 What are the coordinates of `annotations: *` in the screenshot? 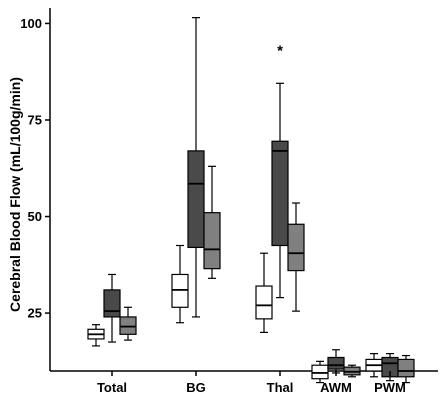 It's located at (280, 50).